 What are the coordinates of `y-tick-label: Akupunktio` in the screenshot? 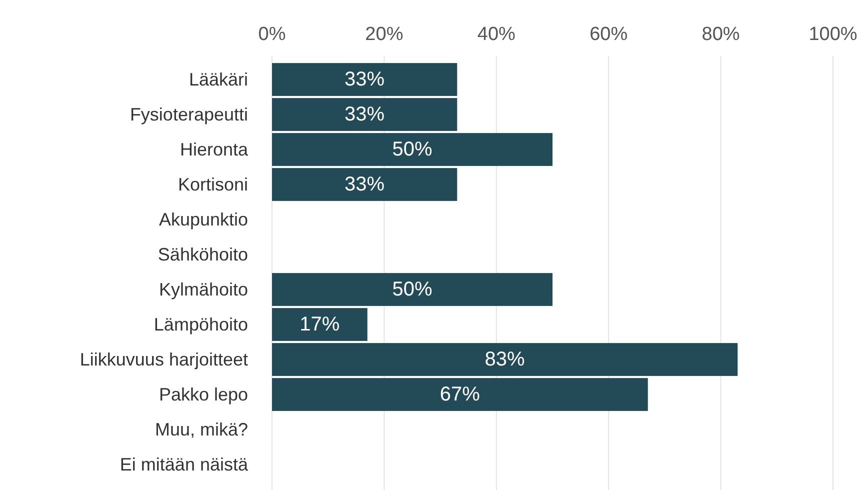 It's located at (203, 219).